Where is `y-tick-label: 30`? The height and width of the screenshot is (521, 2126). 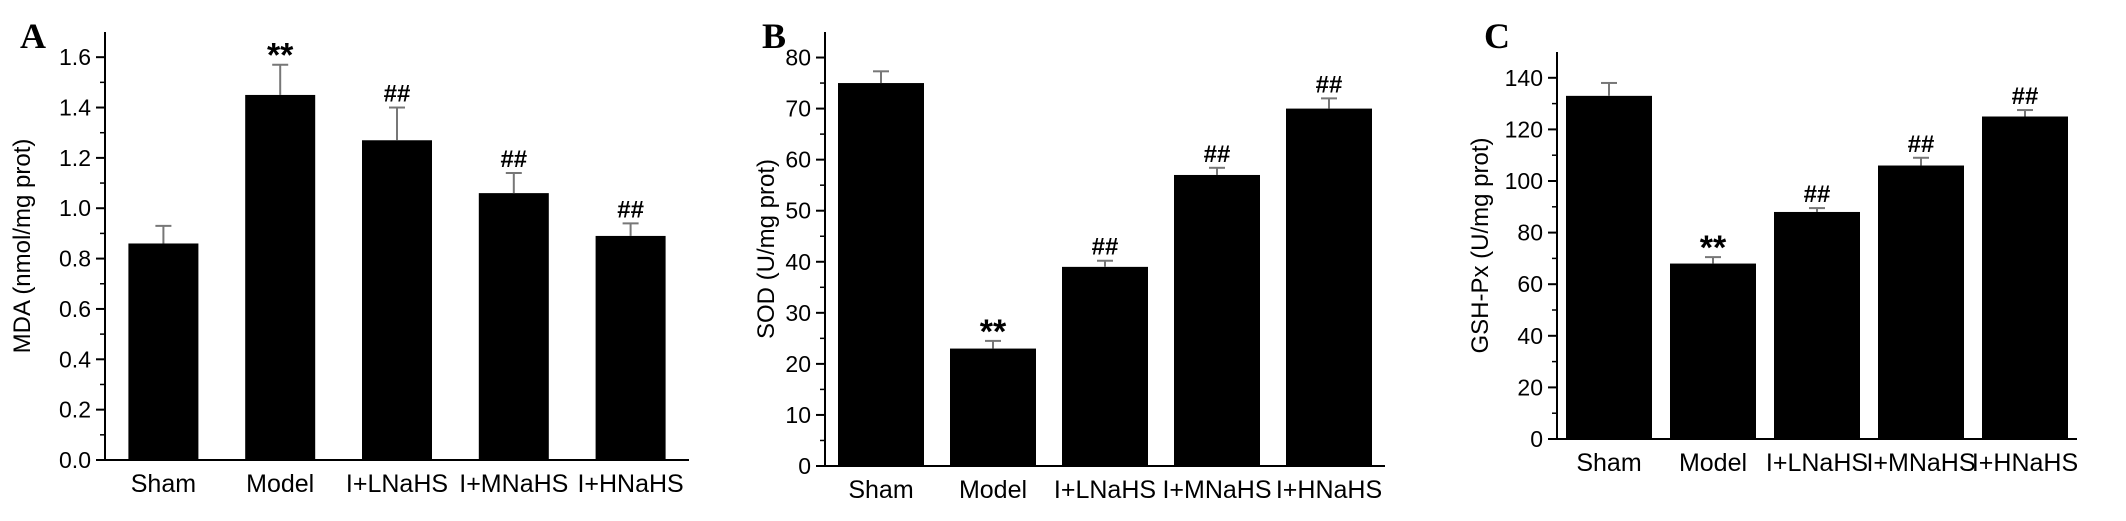 y-tick-label: 30 is located at coordinates (798, 313).